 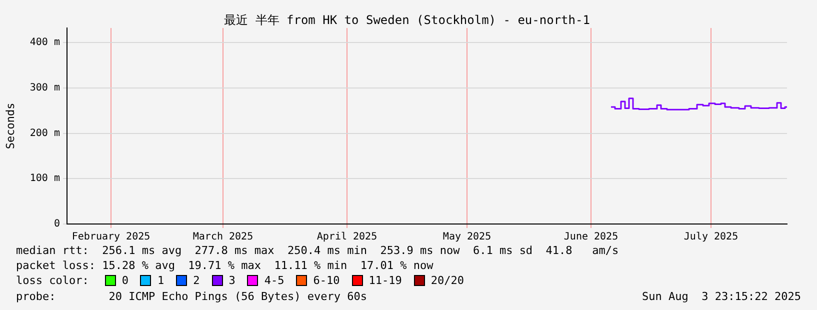 What do you see at coordinates (447, 280) in the screenshot?
I see `legend-label: 20/20` at bounding box center [447, 280].